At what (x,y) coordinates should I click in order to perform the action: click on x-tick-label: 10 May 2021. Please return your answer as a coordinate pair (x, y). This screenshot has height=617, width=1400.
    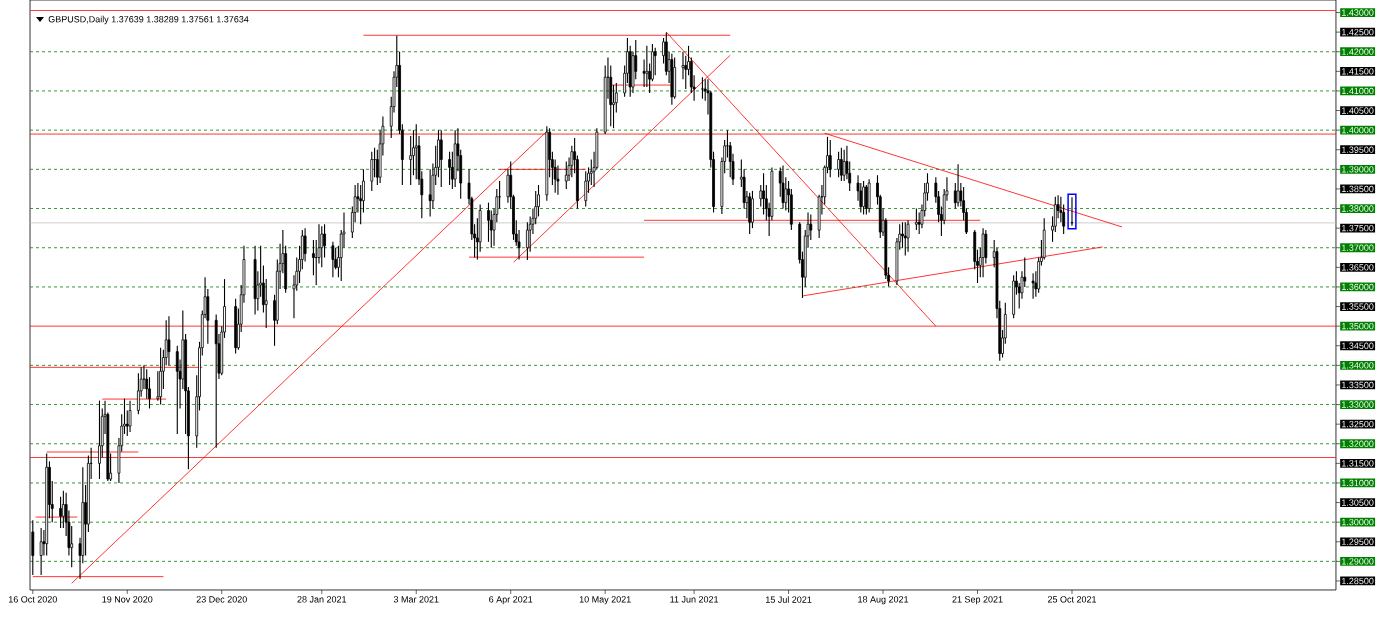
    Looking at the image, I should click on (605, 600).